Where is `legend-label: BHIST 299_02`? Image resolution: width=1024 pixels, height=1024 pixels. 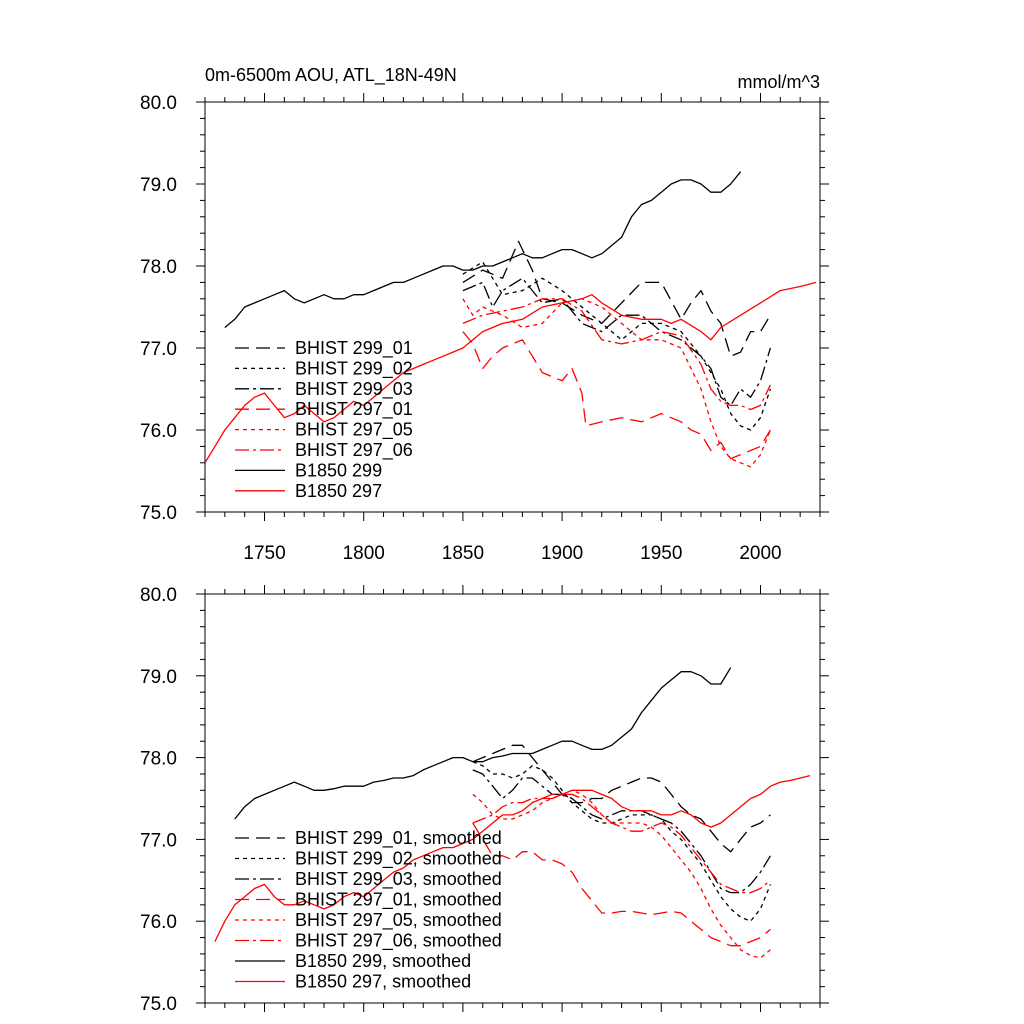
legend-label: BHIST 299_02 is located at coordinates (354, 368).